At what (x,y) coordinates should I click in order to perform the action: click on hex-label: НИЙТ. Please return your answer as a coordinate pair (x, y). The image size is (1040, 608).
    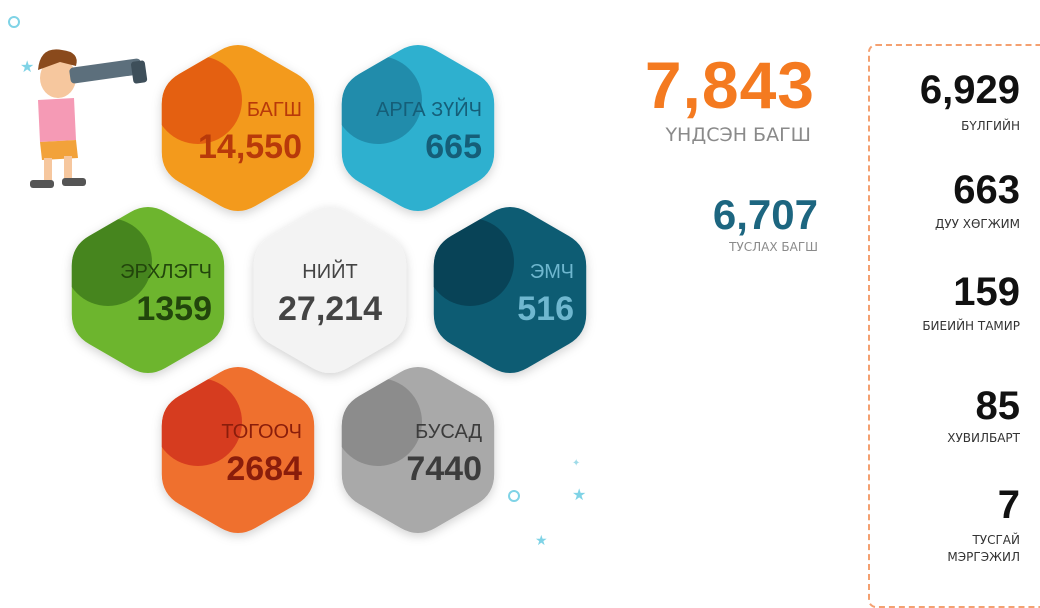
    Looking at the image, I should click on (329, 271).